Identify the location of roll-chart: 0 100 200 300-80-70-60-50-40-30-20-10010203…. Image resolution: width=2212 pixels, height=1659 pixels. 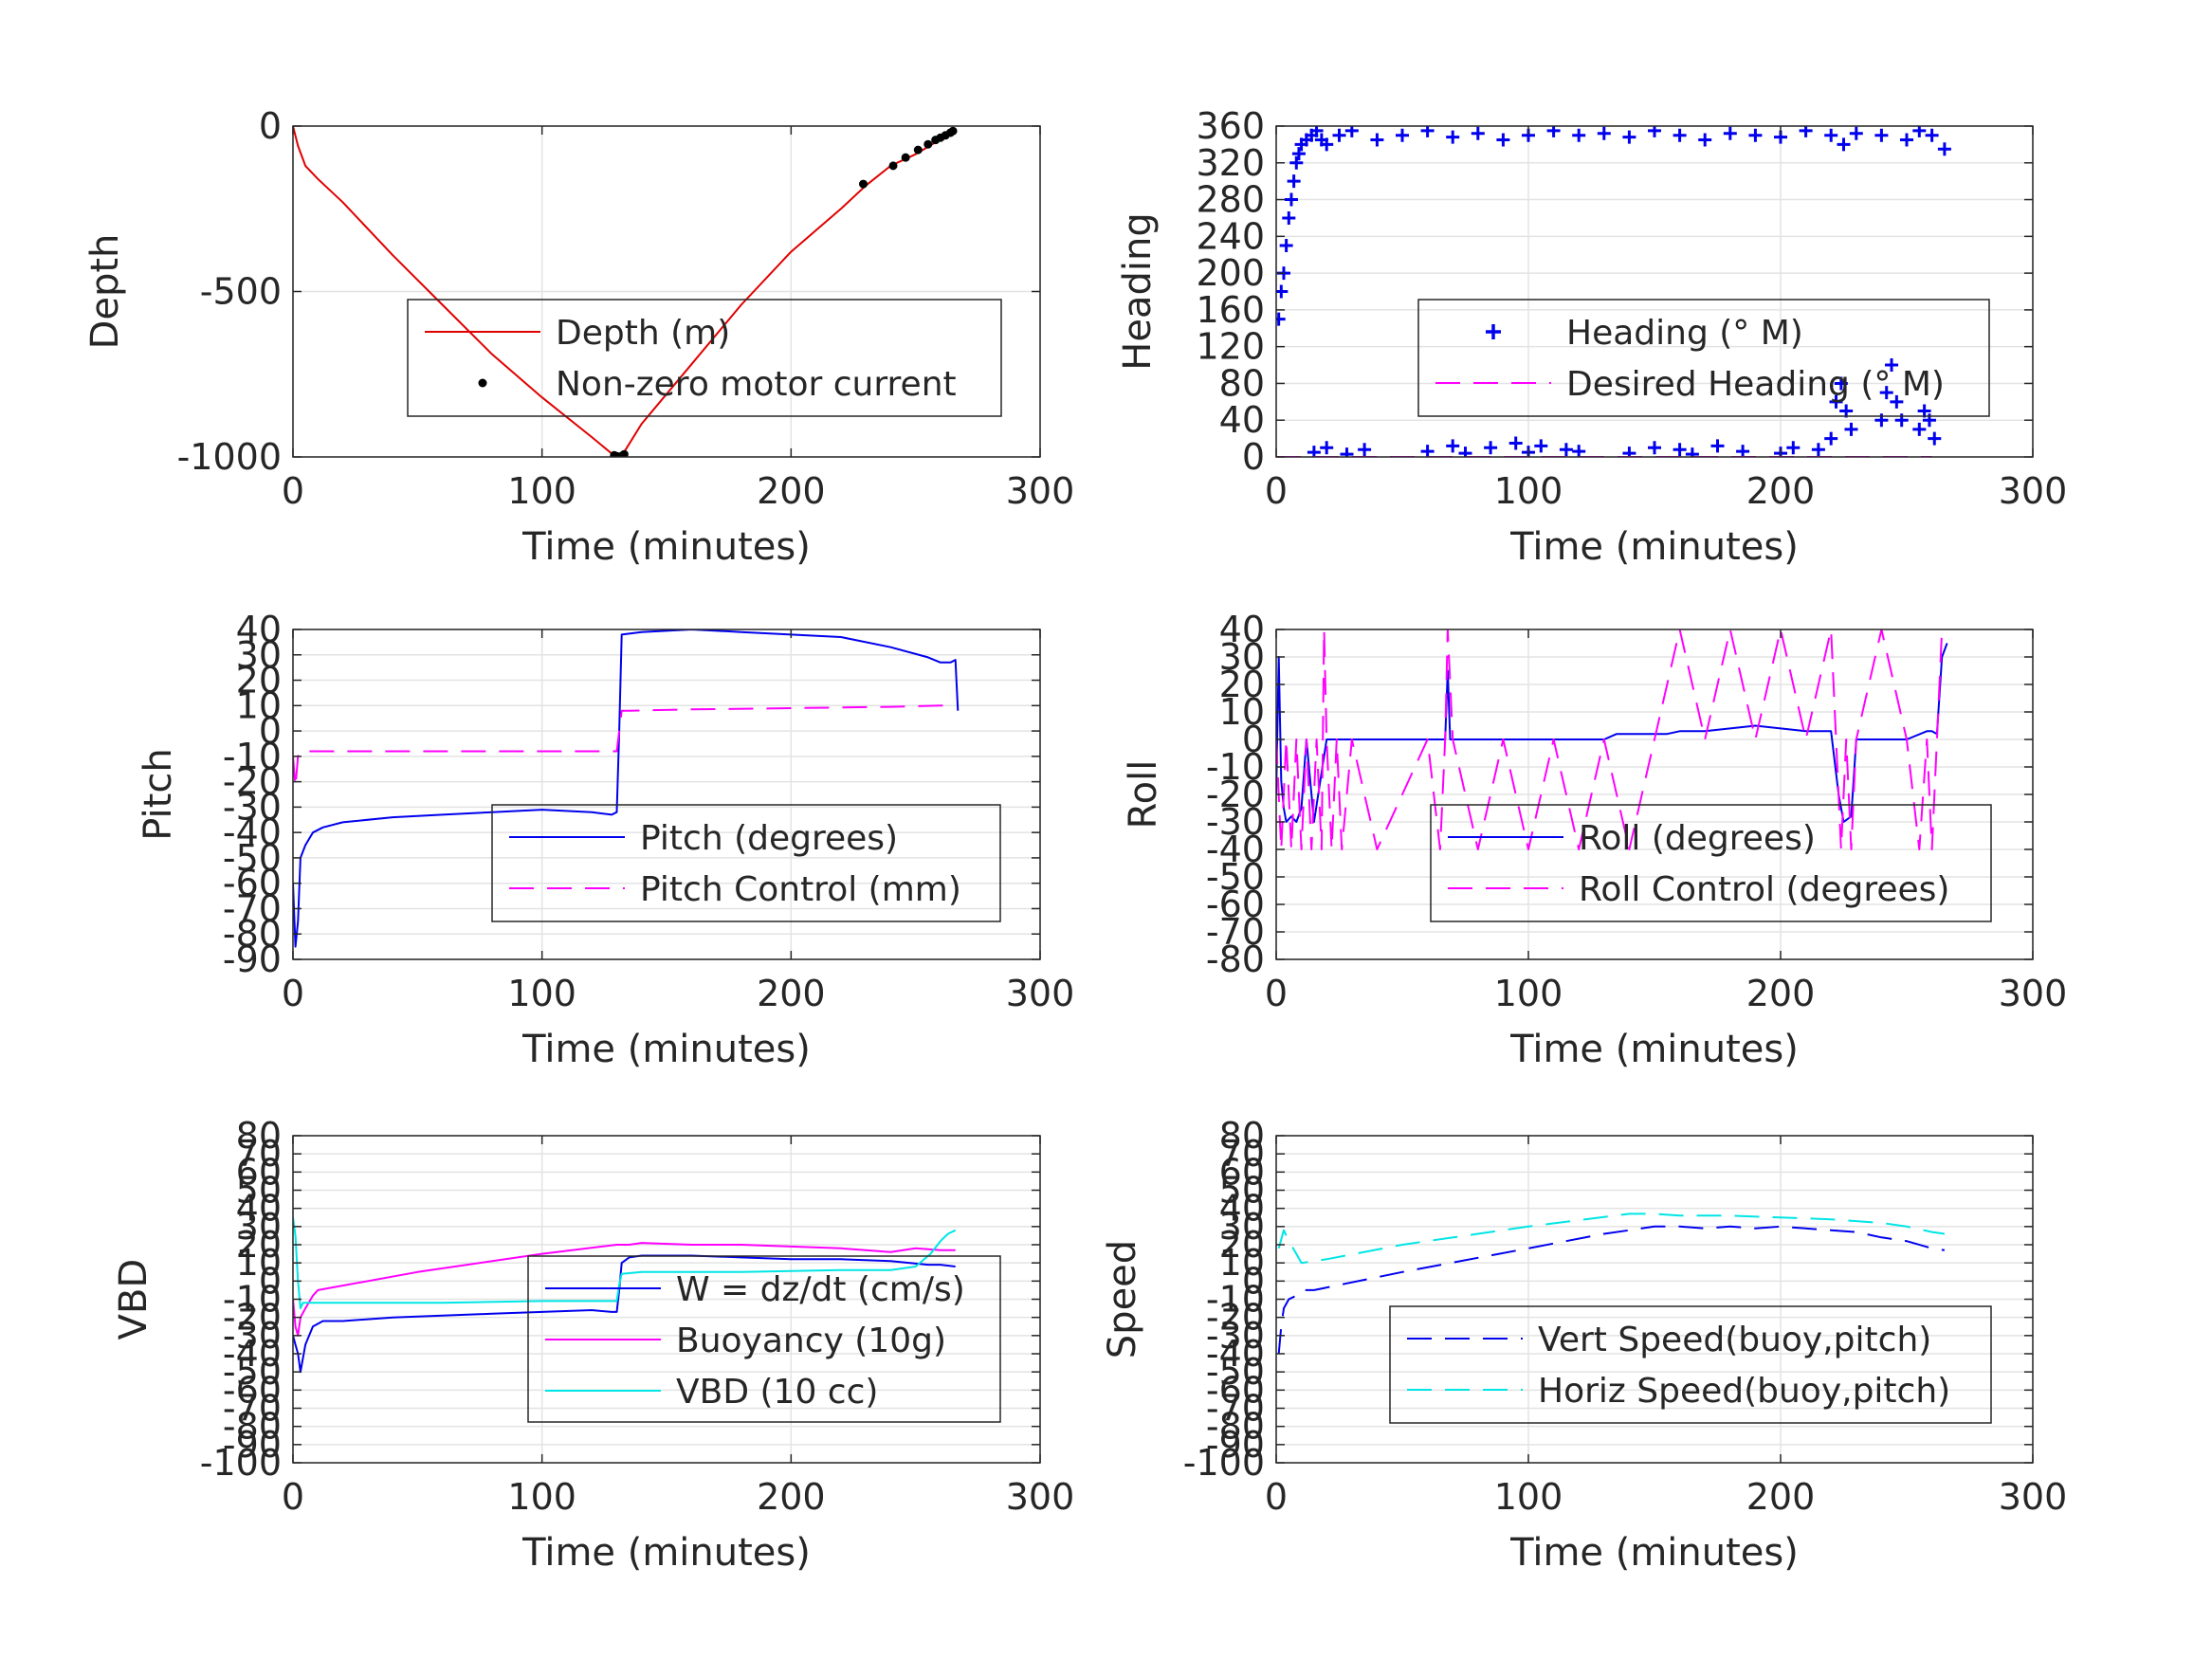
(1594, 840).